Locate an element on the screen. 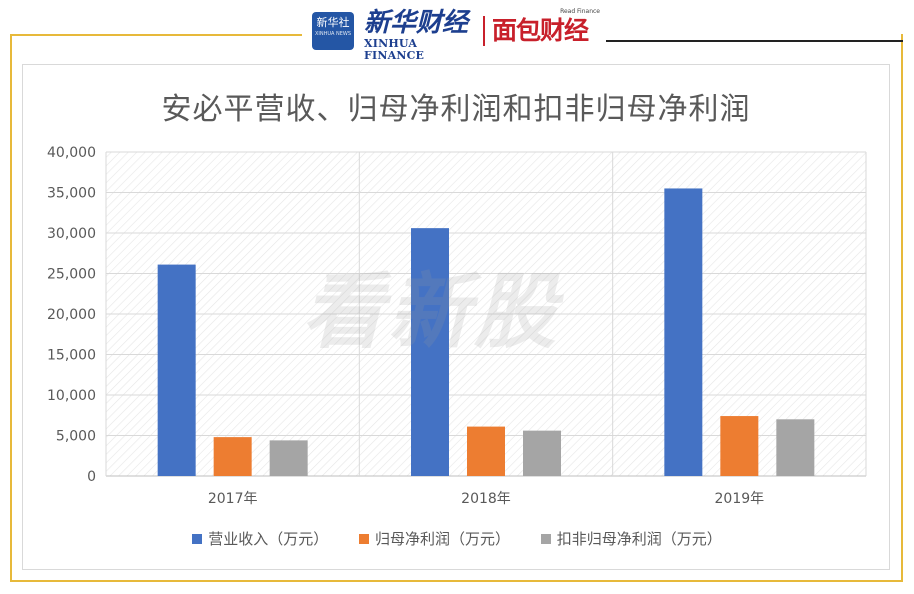 This screenshot has height=594, width=914. frame-top-line-right is located at coordinates (754, 41).